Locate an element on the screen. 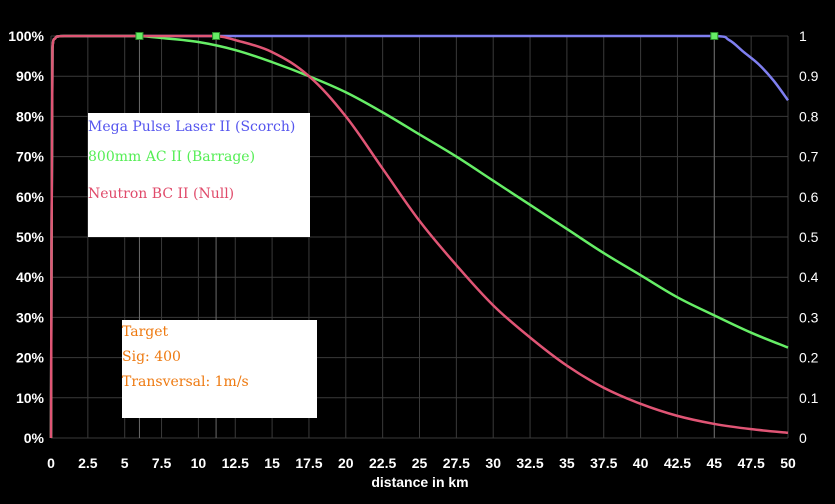 The width and height of the screenshot is (835, 504). target-signature: Sig: 400 is located at coordinates (151, 357).